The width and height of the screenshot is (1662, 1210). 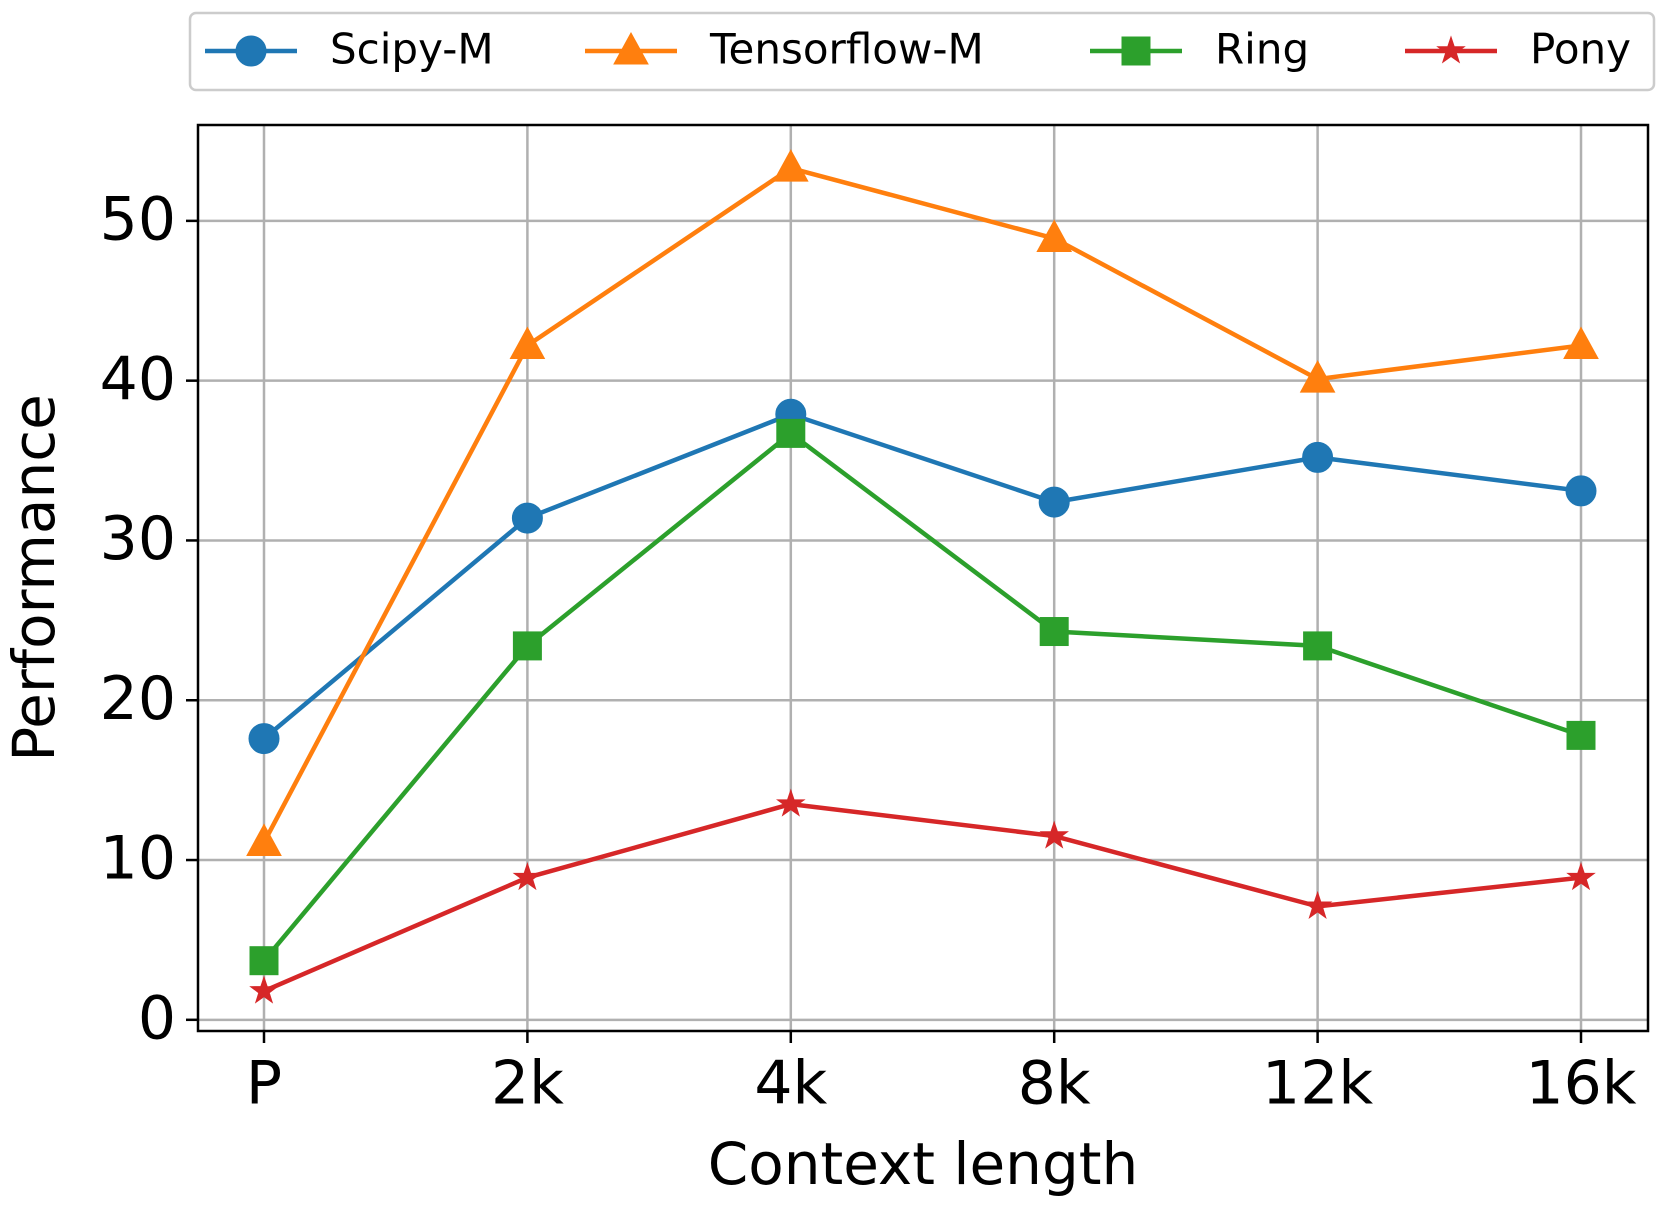 What do you see at coordinates (264, 1084) in the screenshot?
I see `x-tick-label: P` at bounding box center [264, 1084].